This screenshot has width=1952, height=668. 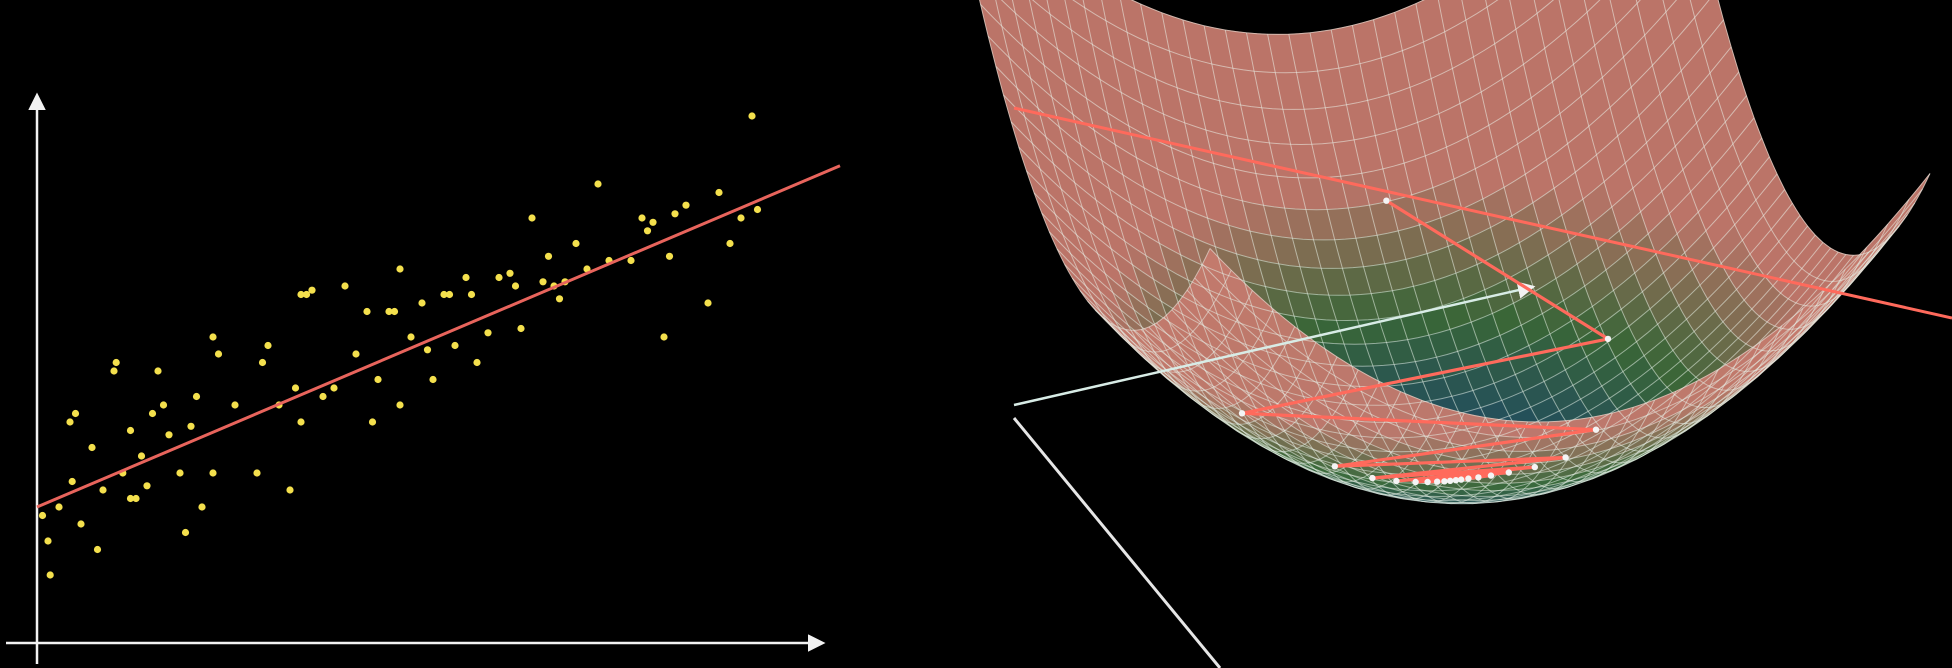 What do you see at coordinates (1274, 344) in the screenshot?
I see `parameter-axis` at bounding box center [1274, 344].